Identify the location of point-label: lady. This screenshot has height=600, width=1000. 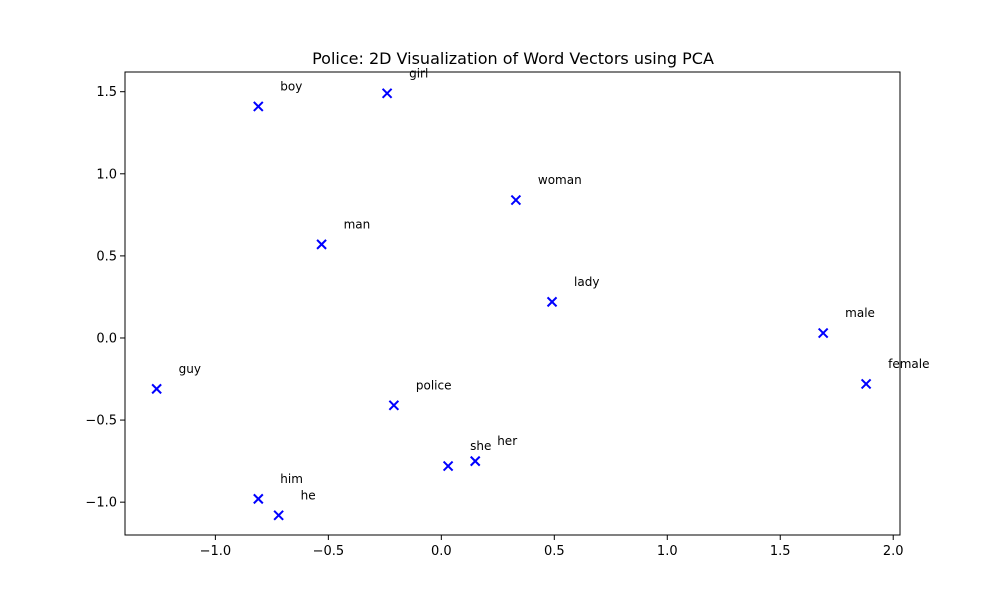
(586, 282).